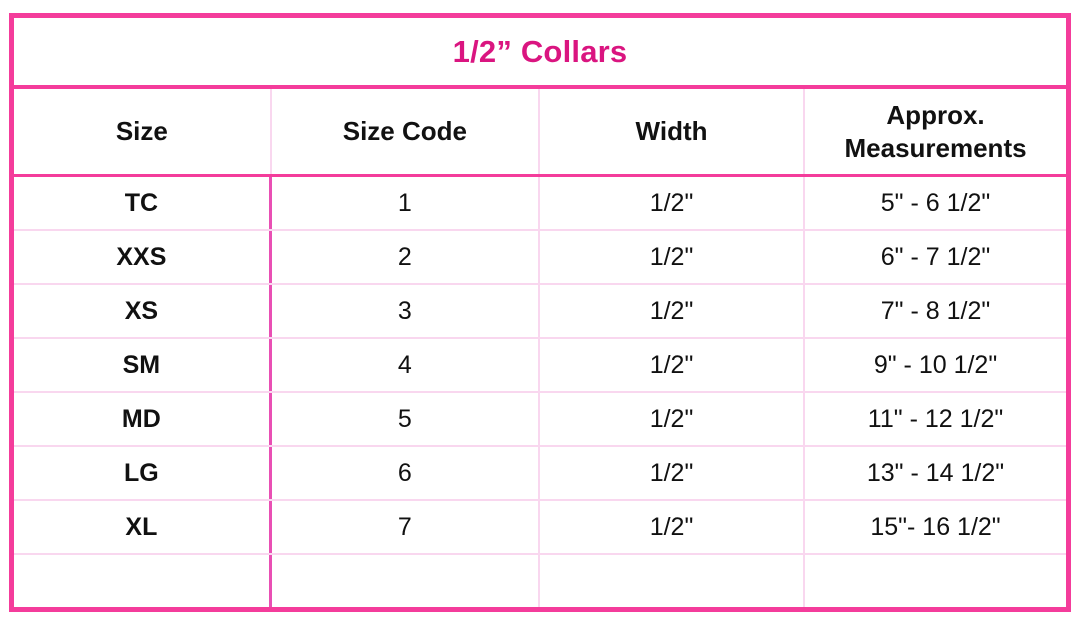  I want to click on cell-size-code: 2, so click(406, 257).